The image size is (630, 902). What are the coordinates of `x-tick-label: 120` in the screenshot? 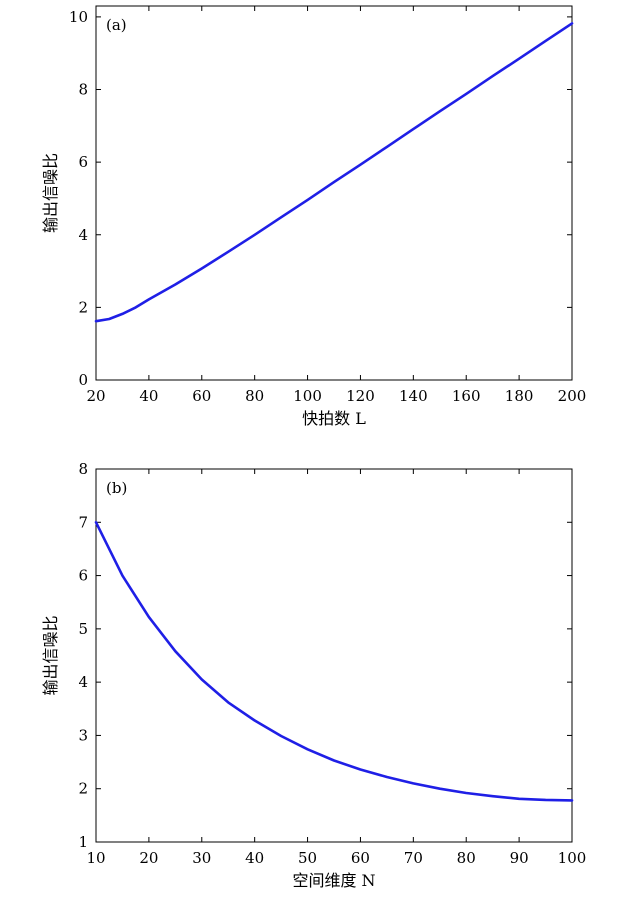 It's located at (360, 396).